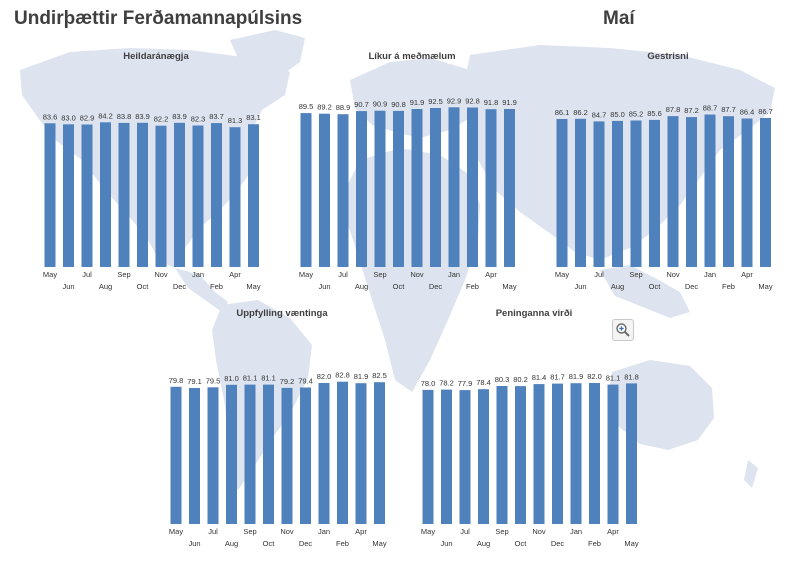 This screenshot has width=800, height=580. What do you see at coordinates (158, 18) in the screenshot?
I see `page-title: Undirþættir Ferðamannapúlsins` at bounding box center [158, 18].